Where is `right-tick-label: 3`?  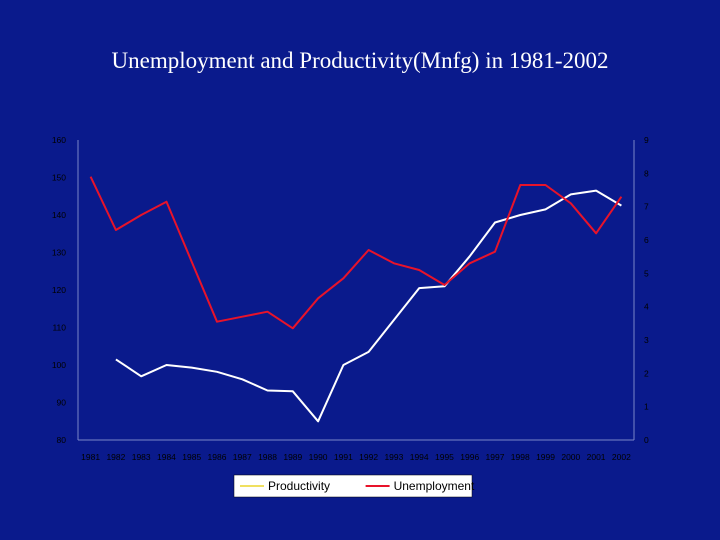
right-tick-label: 3 is located at coordinates (646, 340).